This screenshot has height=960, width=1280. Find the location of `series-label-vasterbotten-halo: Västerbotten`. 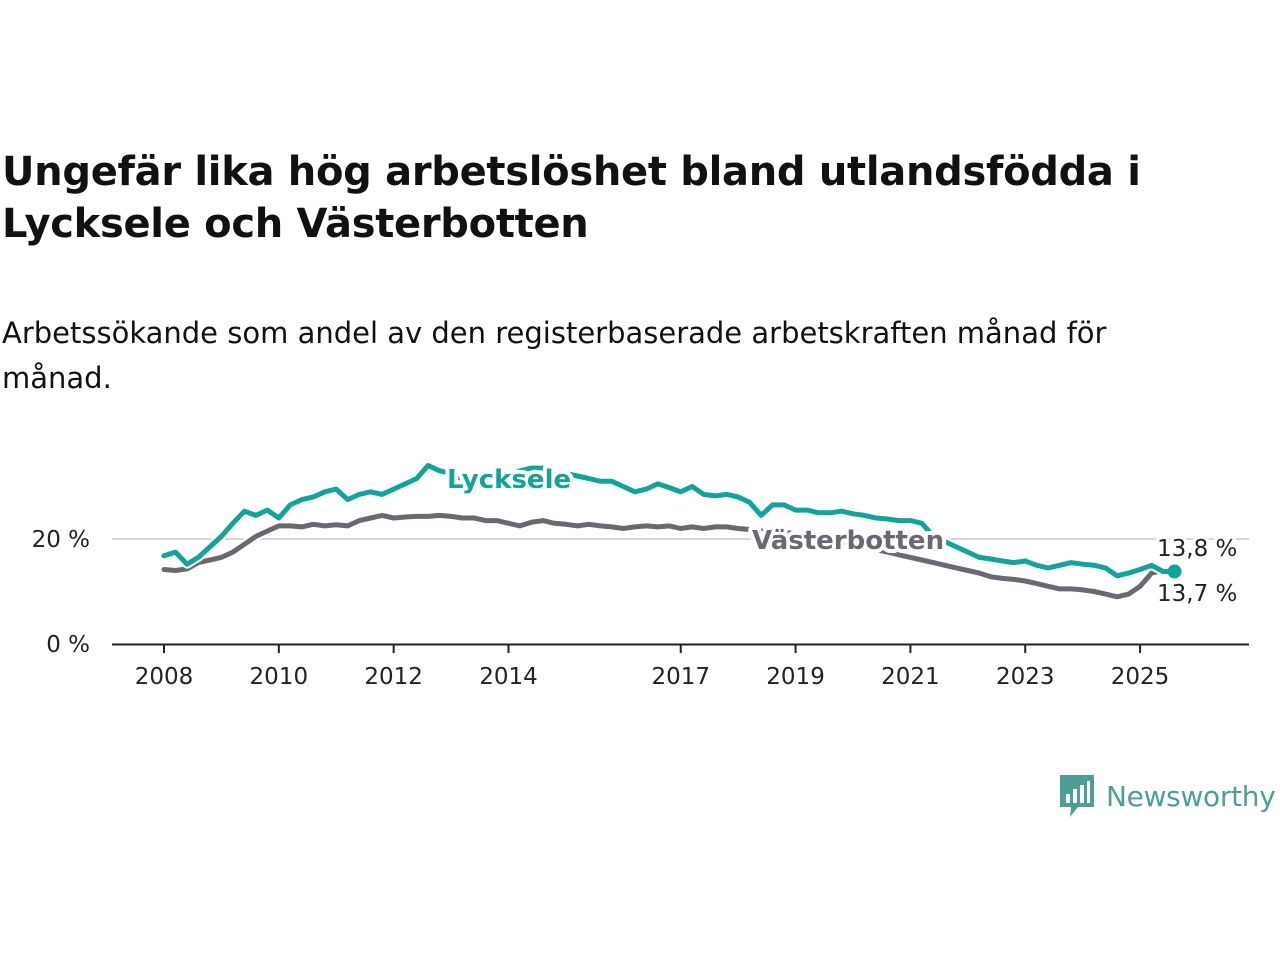

series-label-vasterbotten-halo: Västerbotten is located at coordinates (848, 541).